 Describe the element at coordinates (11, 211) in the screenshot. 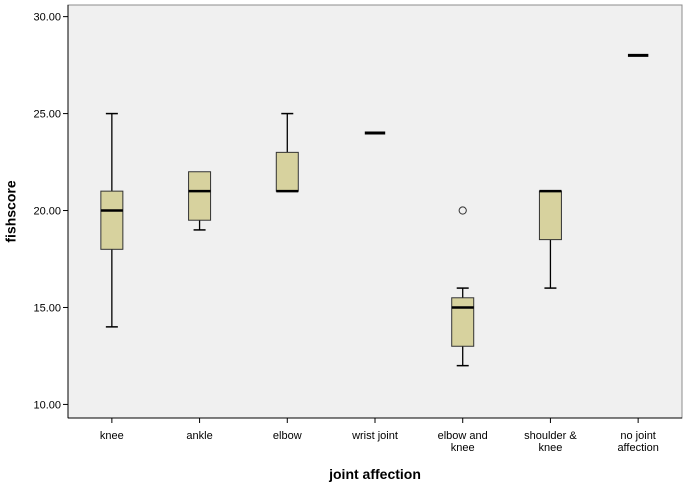

I see `y-axis-title: fishscore` at that location.